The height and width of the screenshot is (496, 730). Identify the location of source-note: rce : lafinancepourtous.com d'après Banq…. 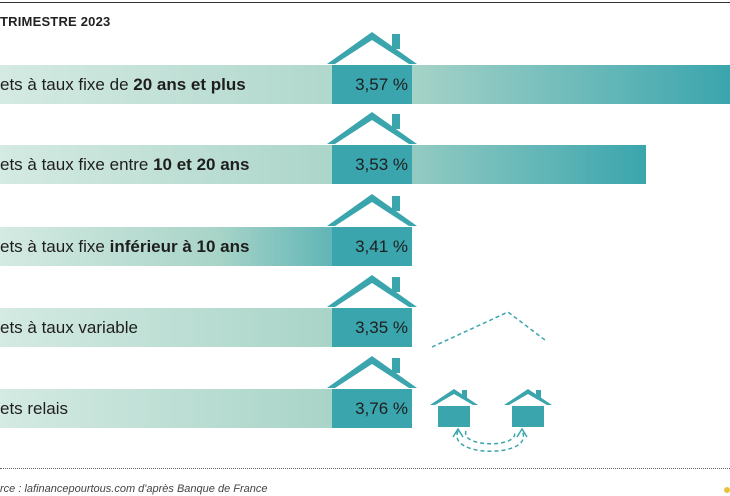
(134, 489).